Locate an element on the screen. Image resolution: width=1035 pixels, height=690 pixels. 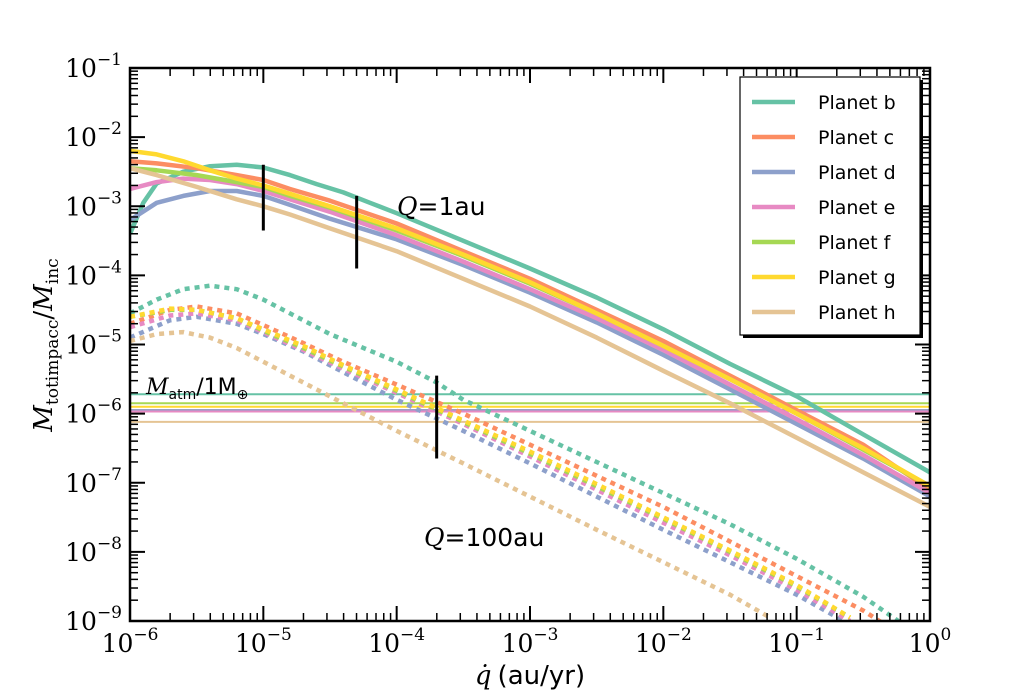
legend-label-planet-f: Planet f is located at coordinates (855, 243).